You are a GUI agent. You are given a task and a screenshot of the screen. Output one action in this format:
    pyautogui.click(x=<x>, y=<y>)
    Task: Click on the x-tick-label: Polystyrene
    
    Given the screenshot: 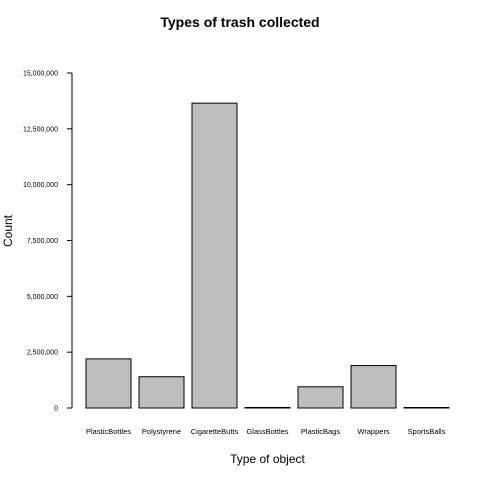 What is the action you would take?
    pyautogui.click(x=161, y=431)
    